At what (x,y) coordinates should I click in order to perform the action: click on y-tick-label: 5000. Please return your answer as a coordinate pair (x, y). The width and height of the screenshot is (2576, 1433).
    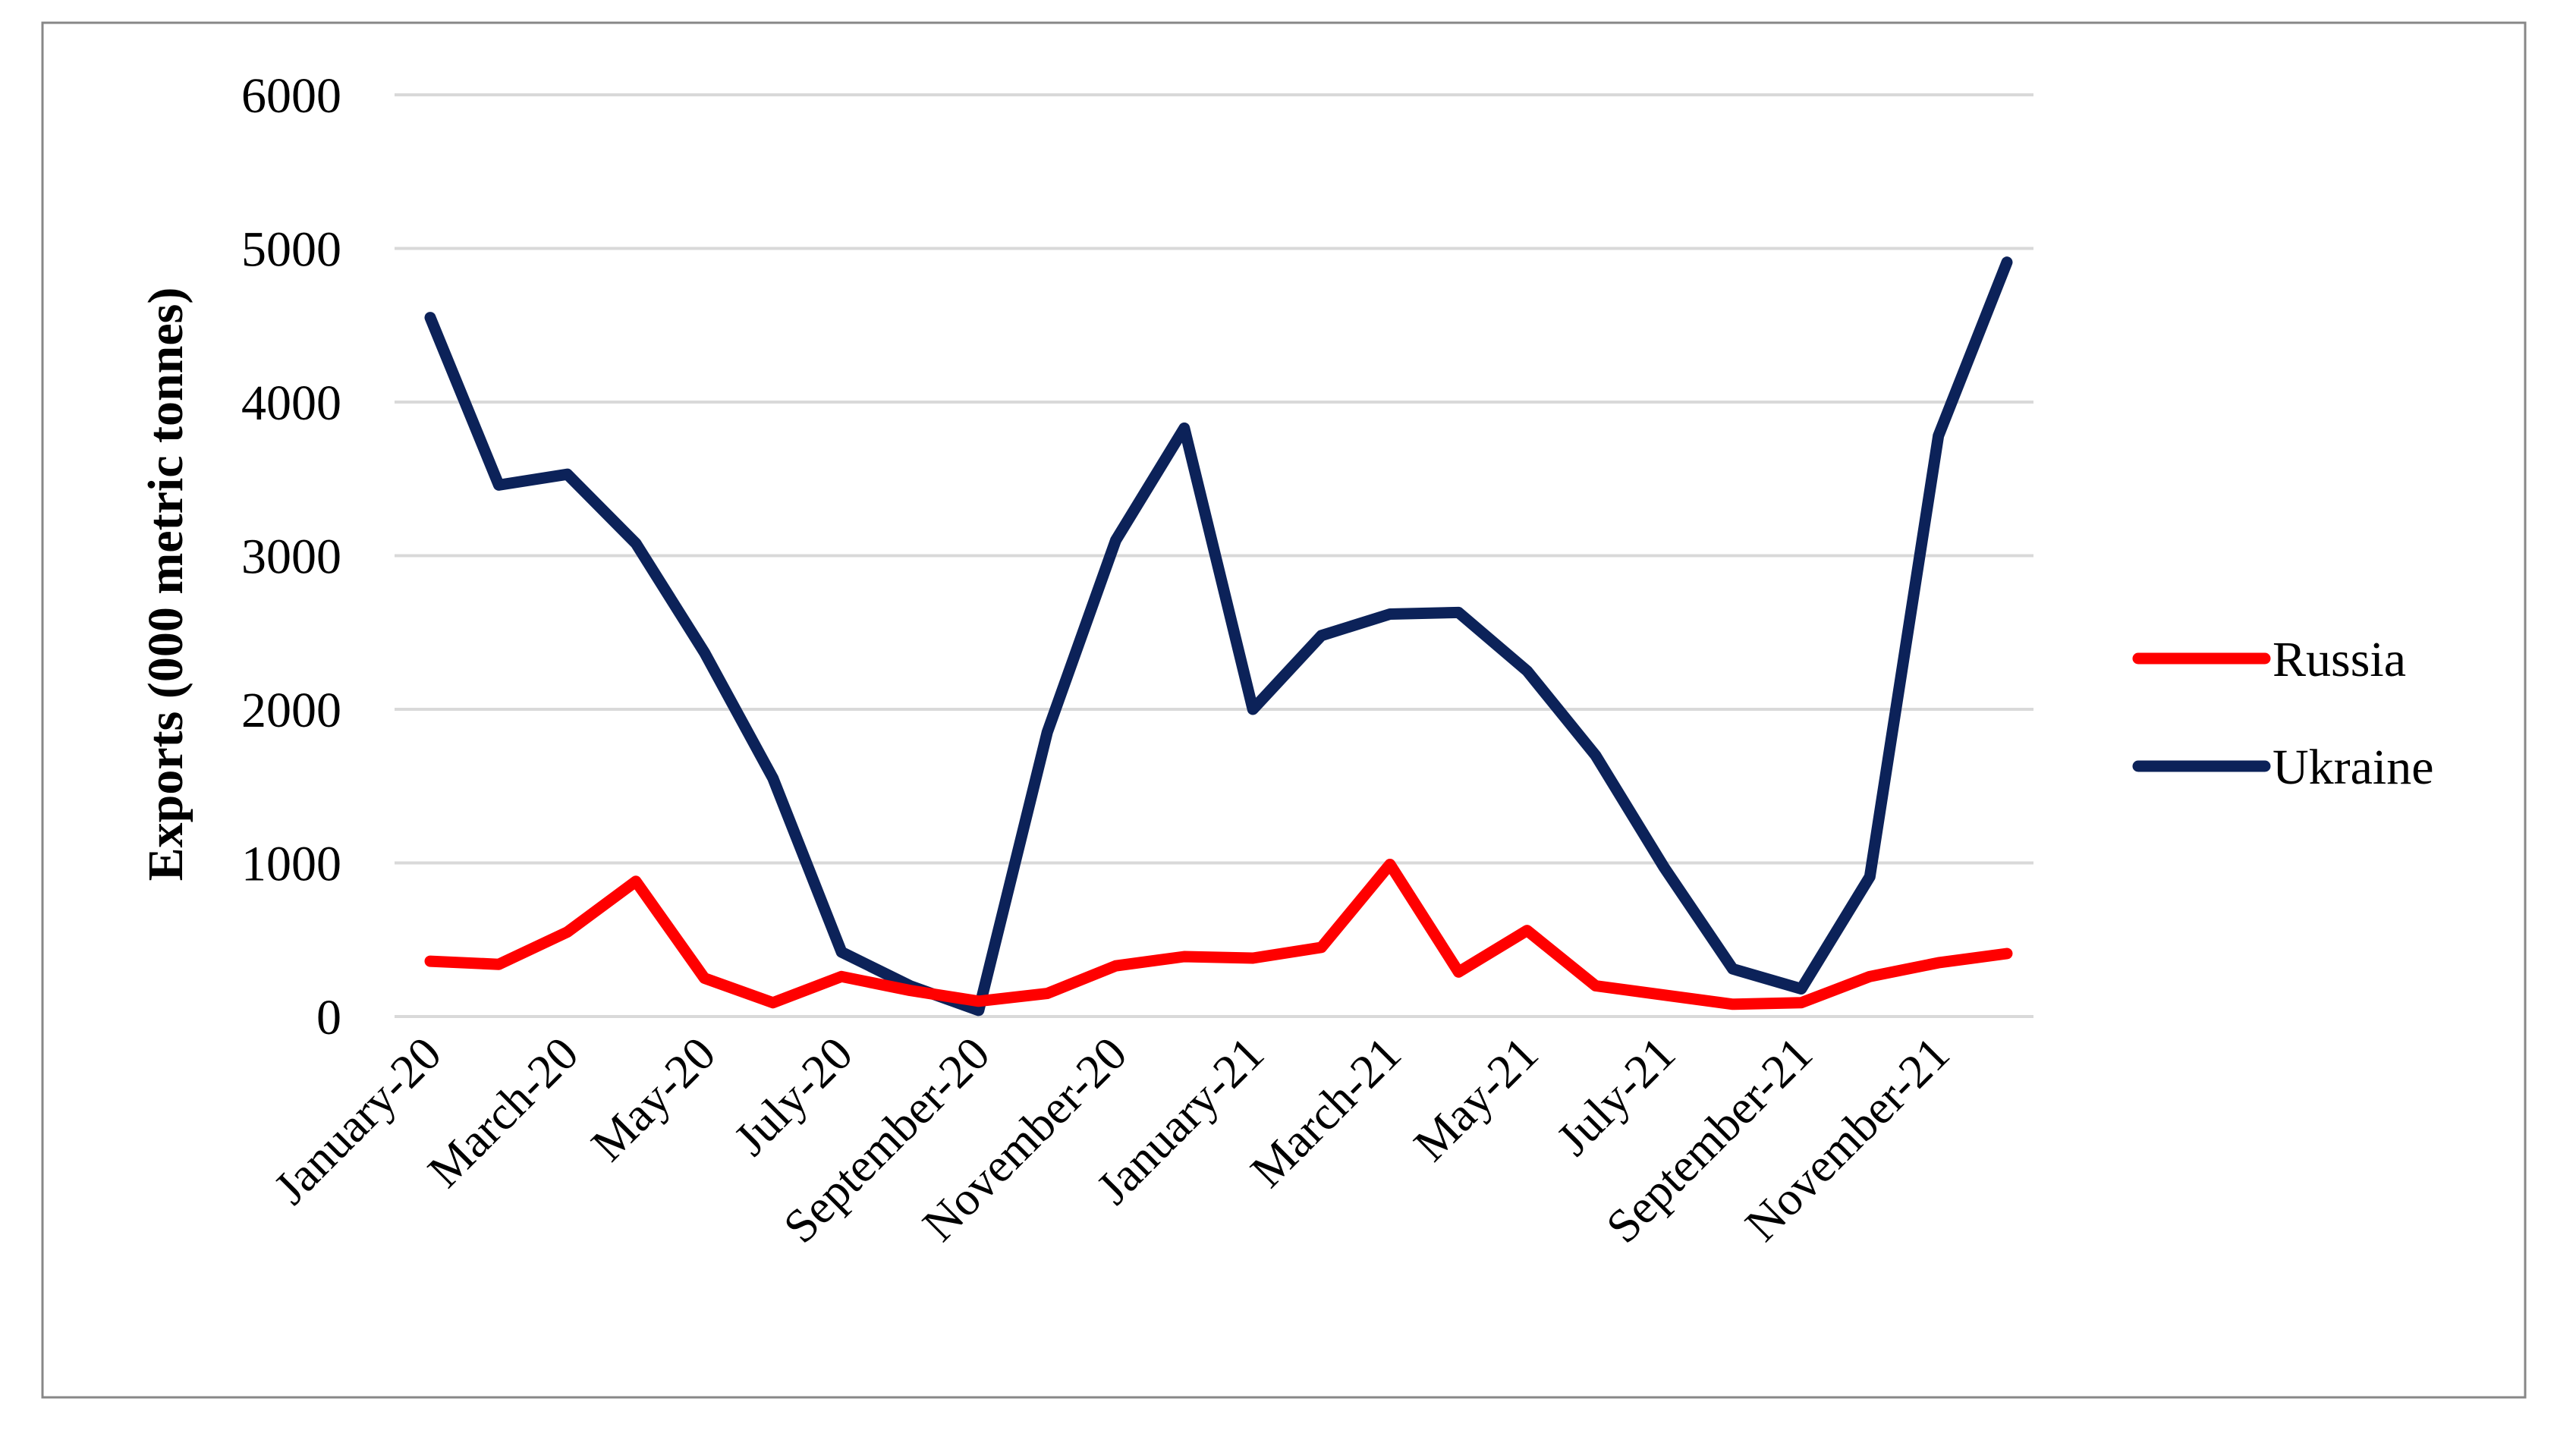
    Looking at the image, I should click on (291, 250).